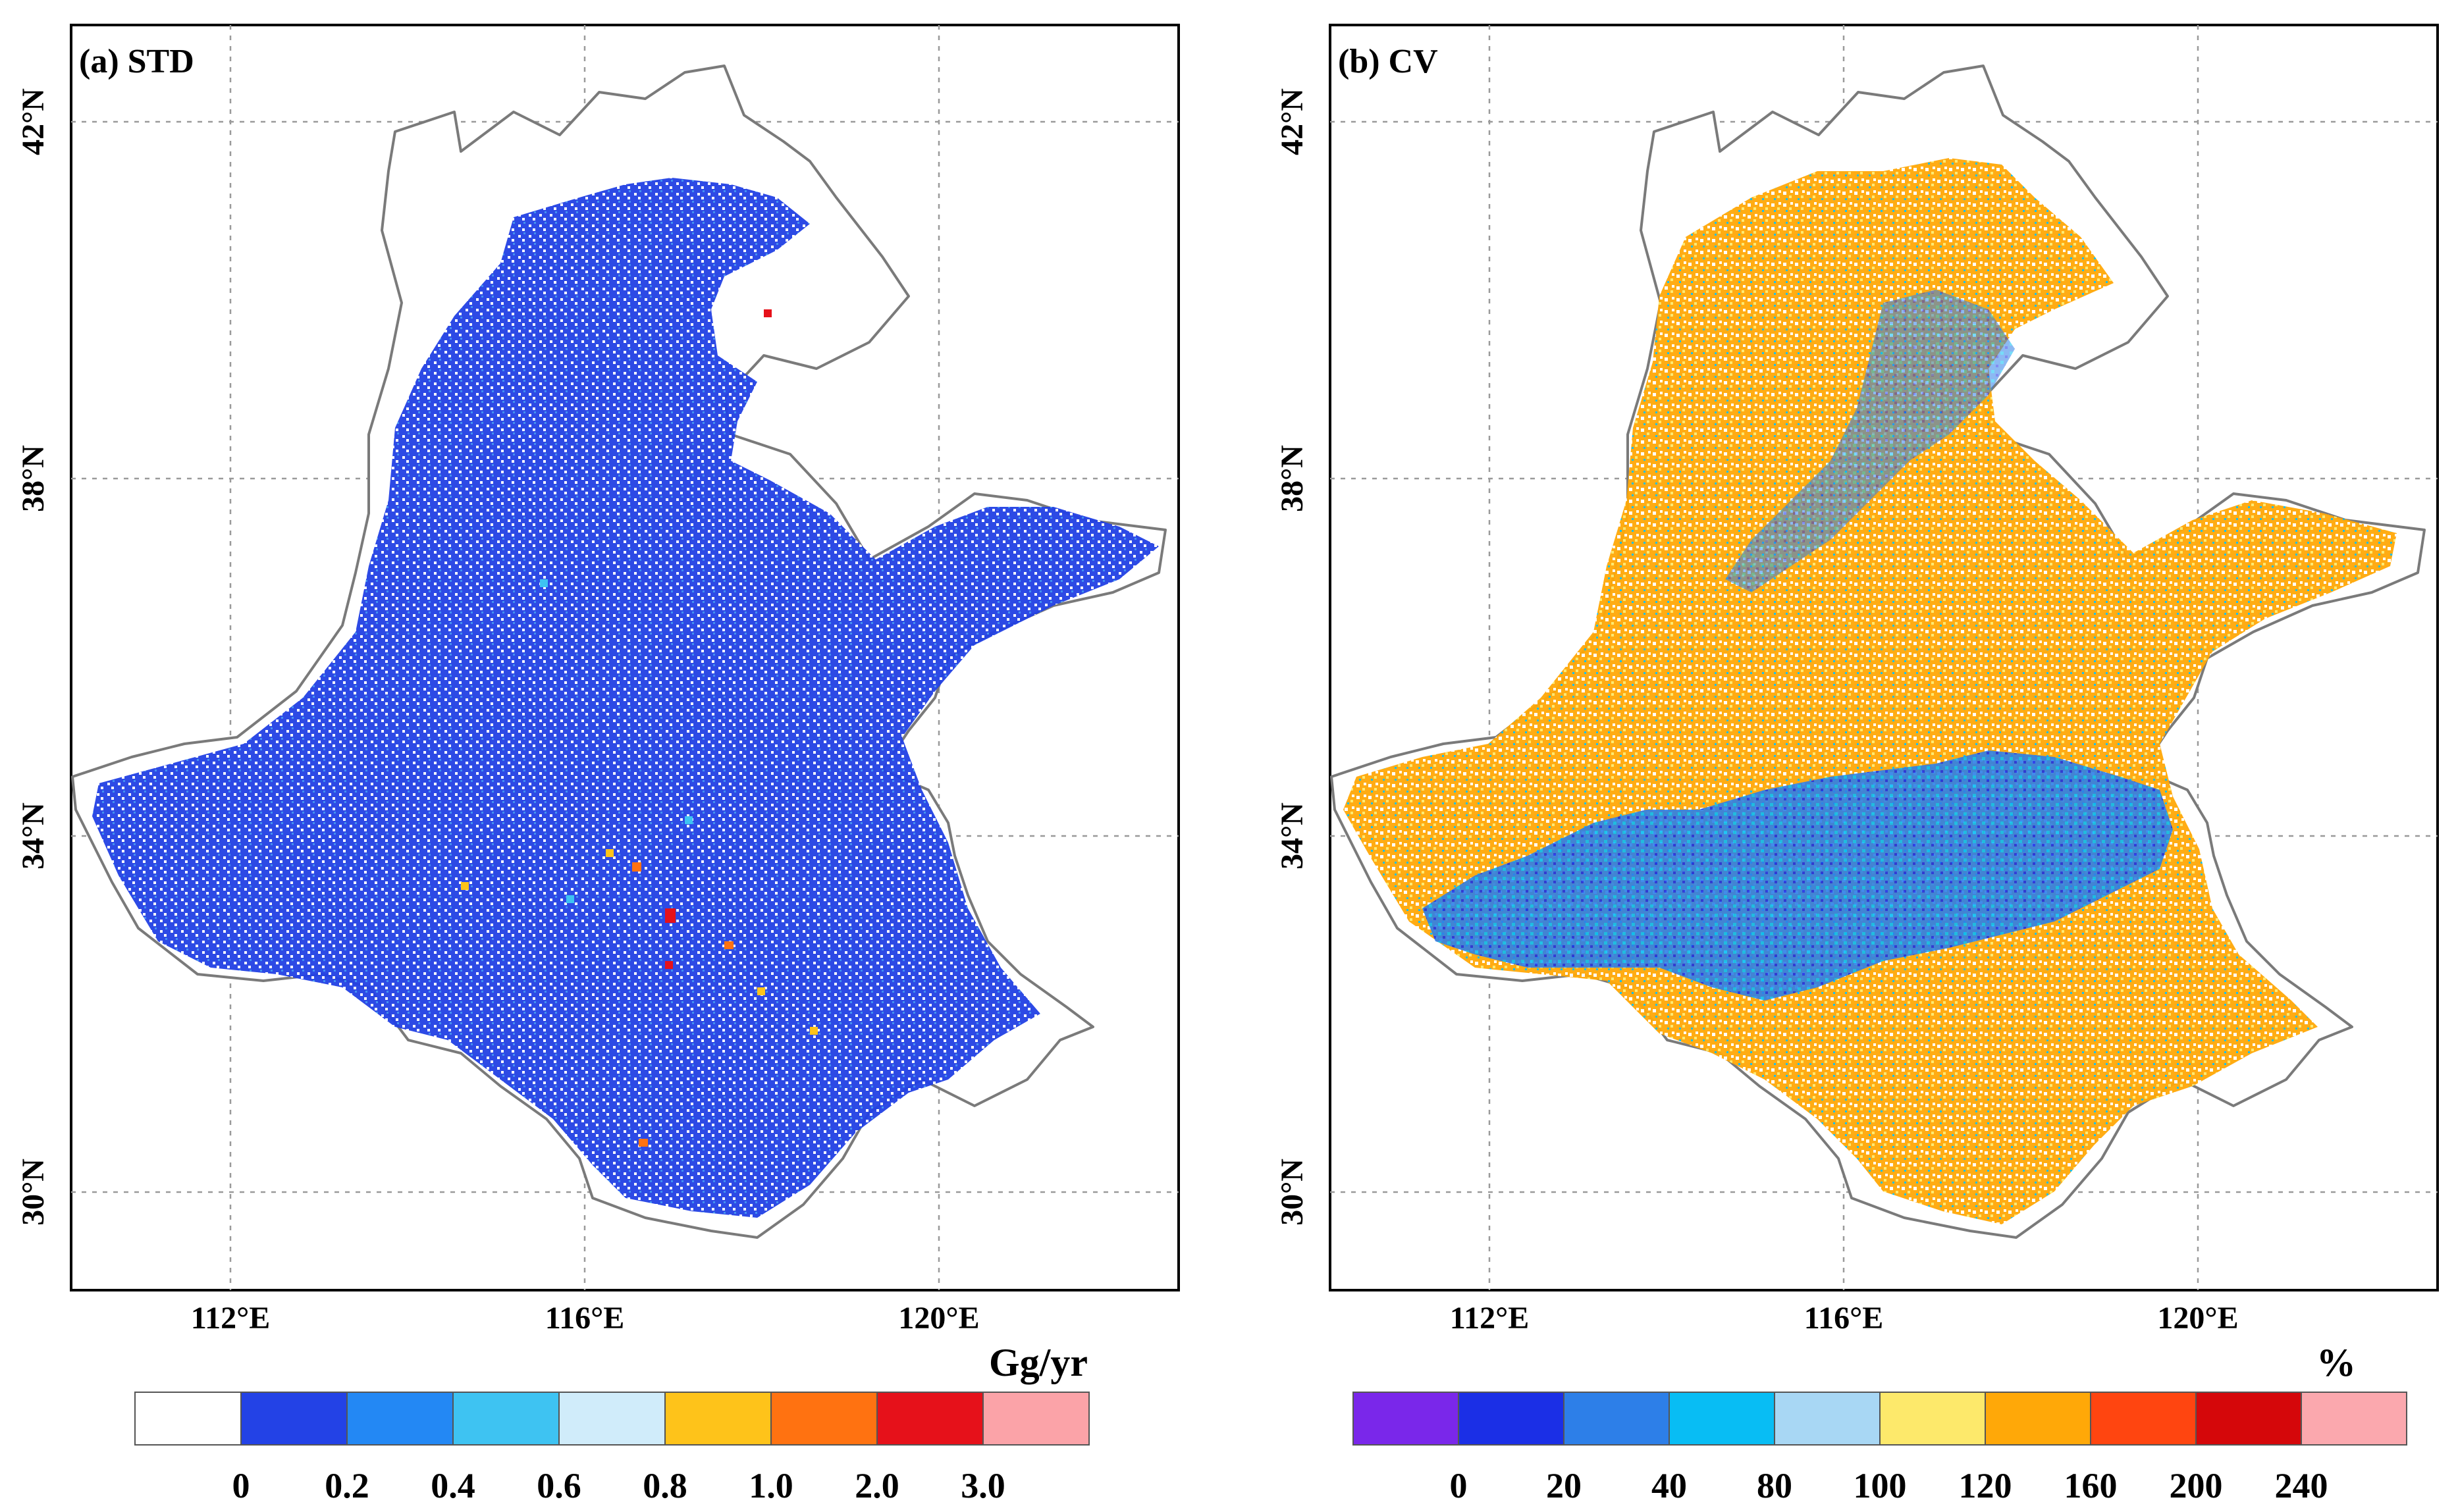 This screenshot has height=1512, width=2458. What do you see at coordinates (1775, 1486) in the screenshot?
I see `colorbar-label: 80` at bounding box center [1775, 1486].